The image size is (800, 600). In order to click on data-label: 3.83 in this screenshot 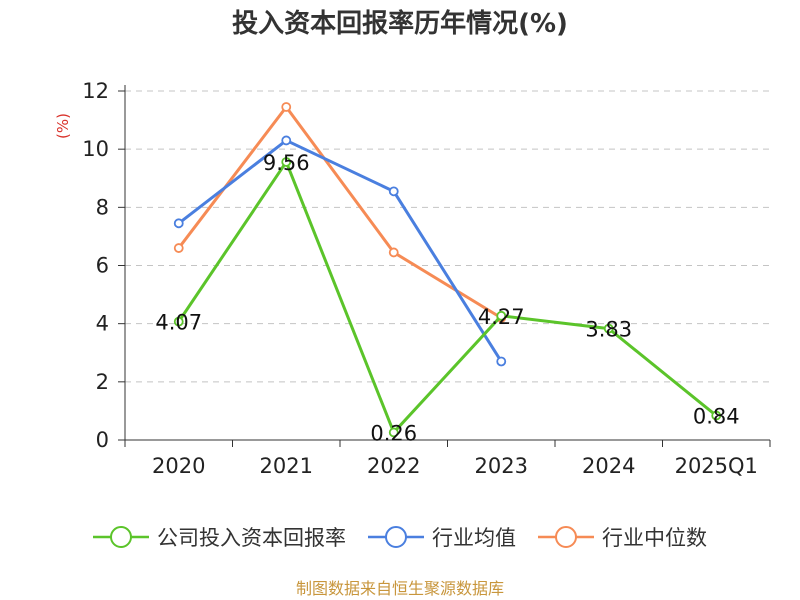, I will do `click(608, 330)`.